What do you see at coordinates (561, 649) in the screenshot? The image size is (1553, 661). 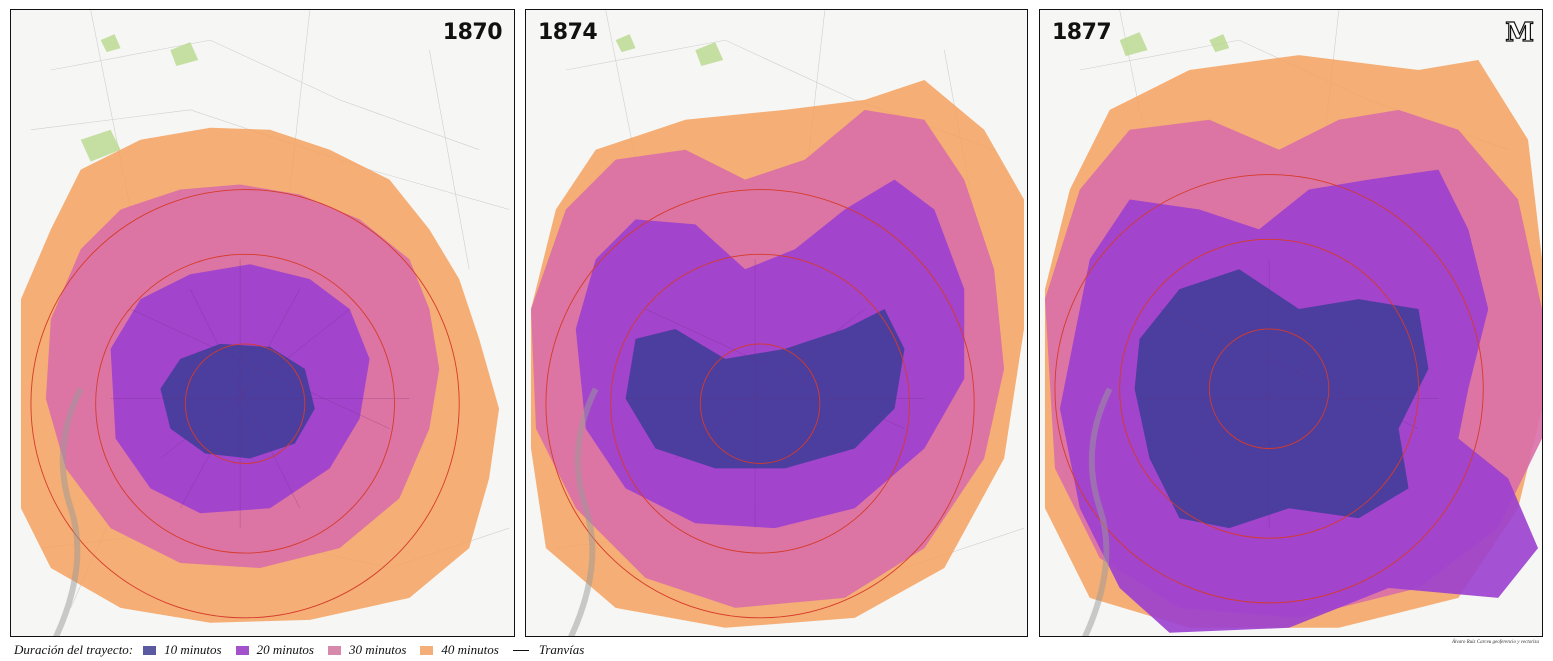 I see `legend-label-tram: Tranvías` at bounding box center [561, 649].